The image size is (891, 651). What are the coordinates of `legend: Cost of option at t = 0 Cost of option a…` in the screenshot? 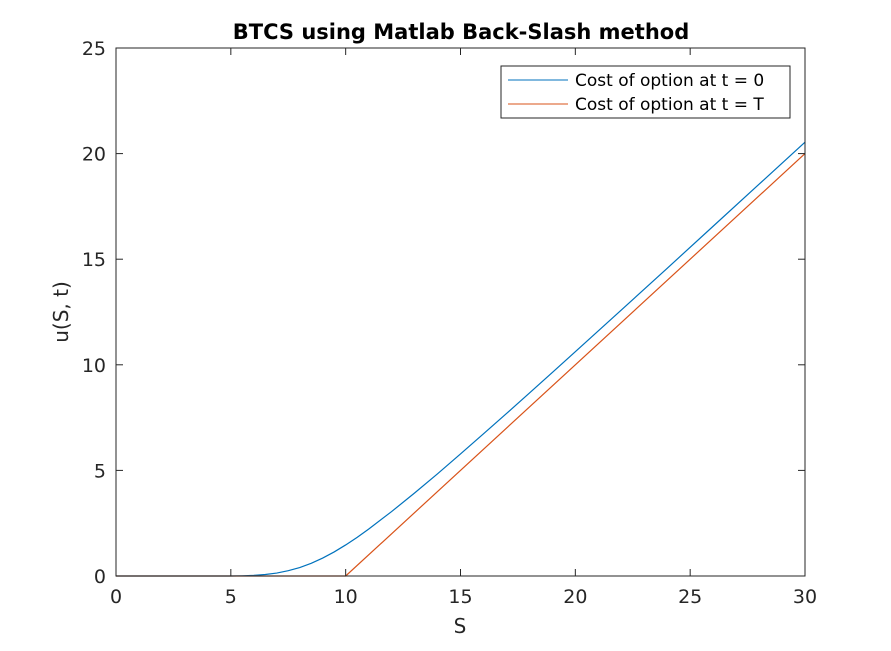 It's located at (645, 92).